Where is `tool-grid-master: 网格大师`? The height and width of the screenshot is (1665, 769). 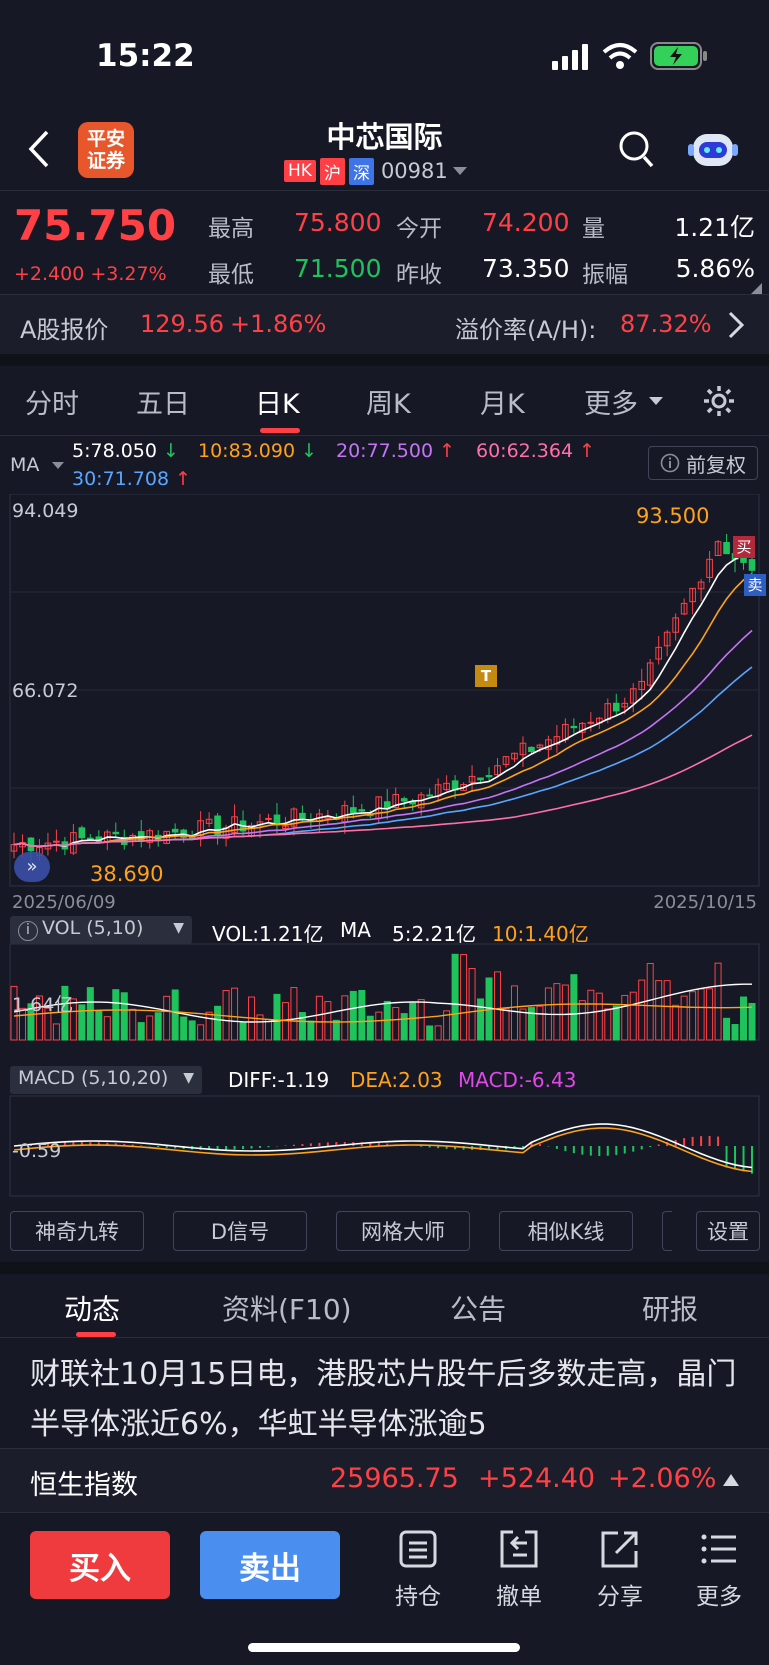
tool-grid-master: 网格大师 is located at coordinates (403, 1231).